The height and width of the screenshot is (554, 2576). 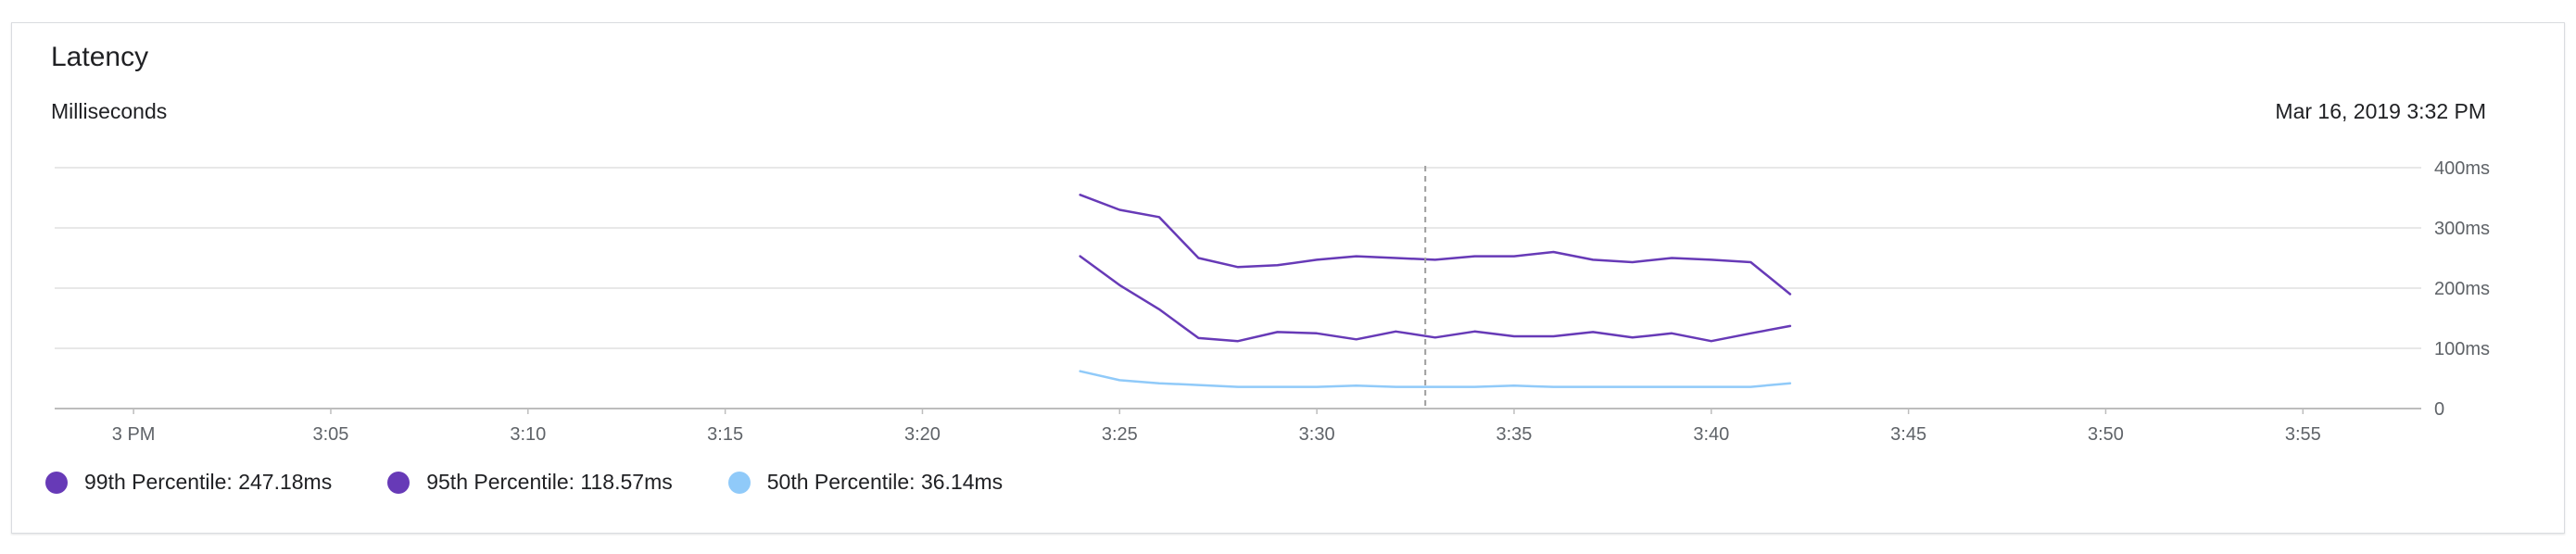 What do you see at coordinates (330, 434) in the screenshot?
I see `x-tick-label: 3:05` at bounding box center [330, 434].